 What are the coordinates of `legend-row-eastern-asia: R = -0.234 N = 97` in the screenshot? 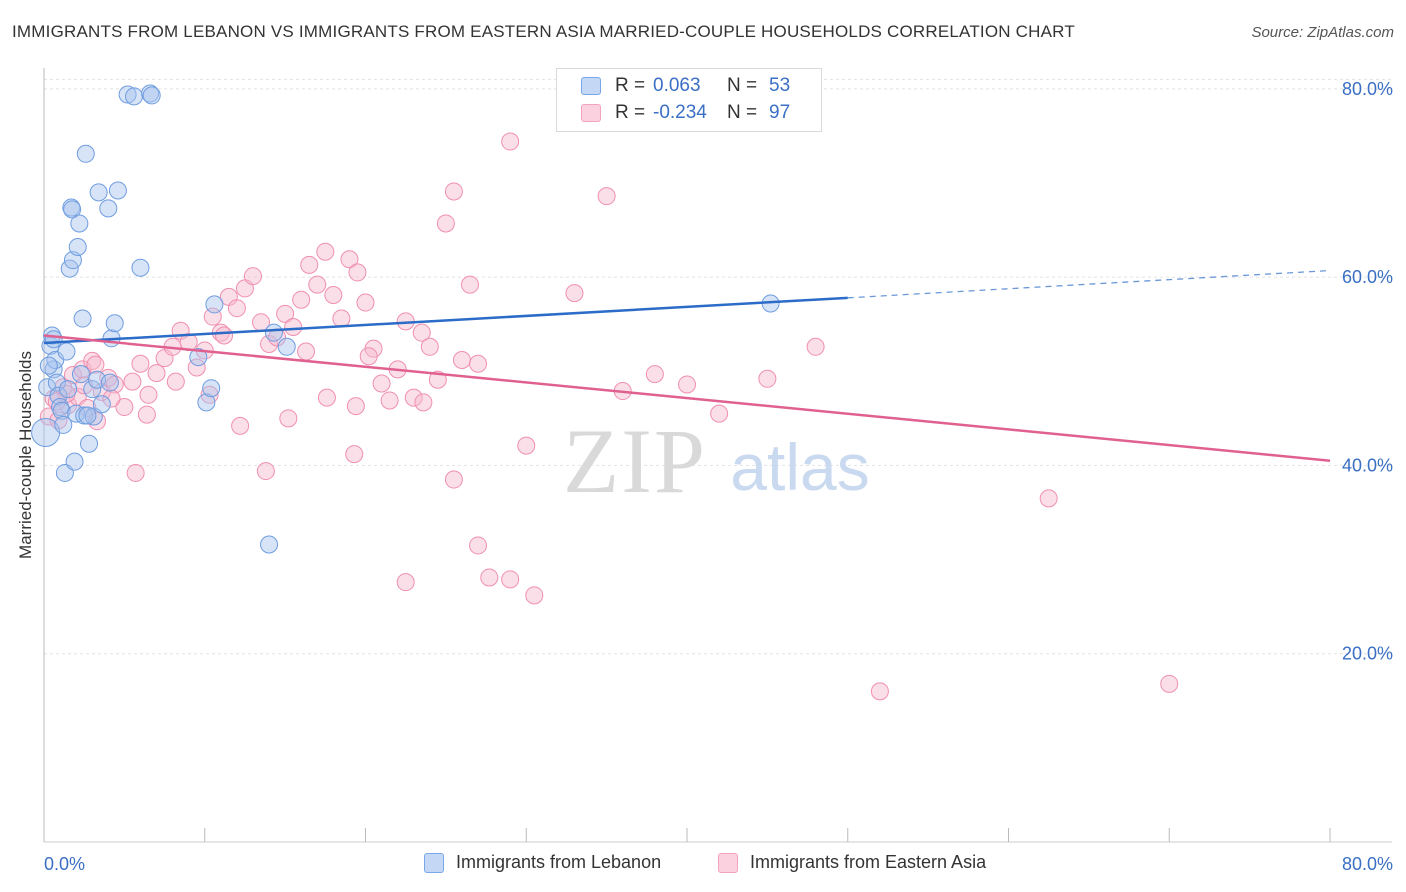 It's located at (685, 113).